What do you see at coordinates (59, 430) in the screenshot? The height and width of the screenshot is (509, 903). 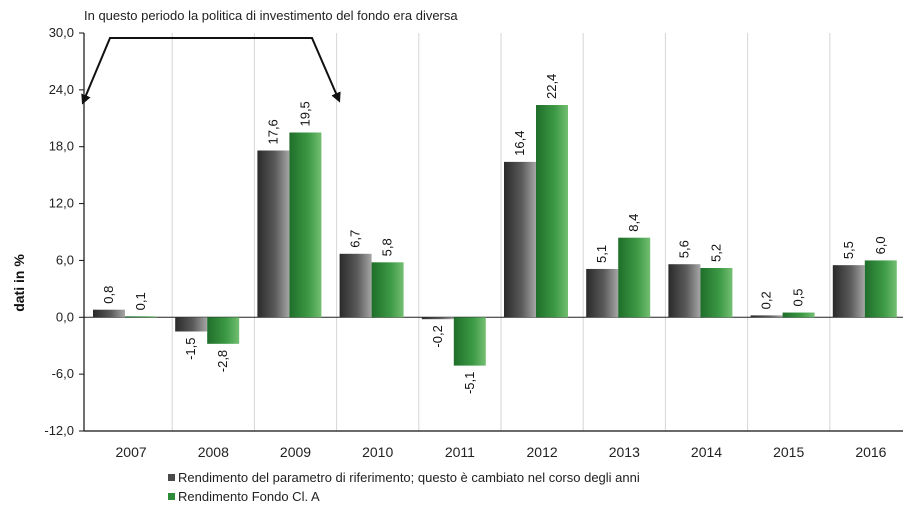 I see `y-tick-label: -12,0` at bounding box center [59, 430].